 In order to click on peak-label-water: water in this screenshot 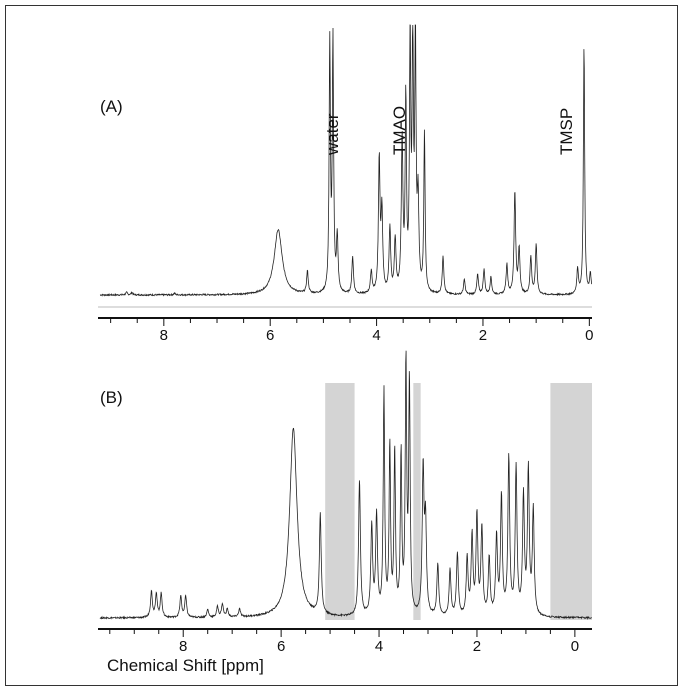, I will do `click(332, 134)`.